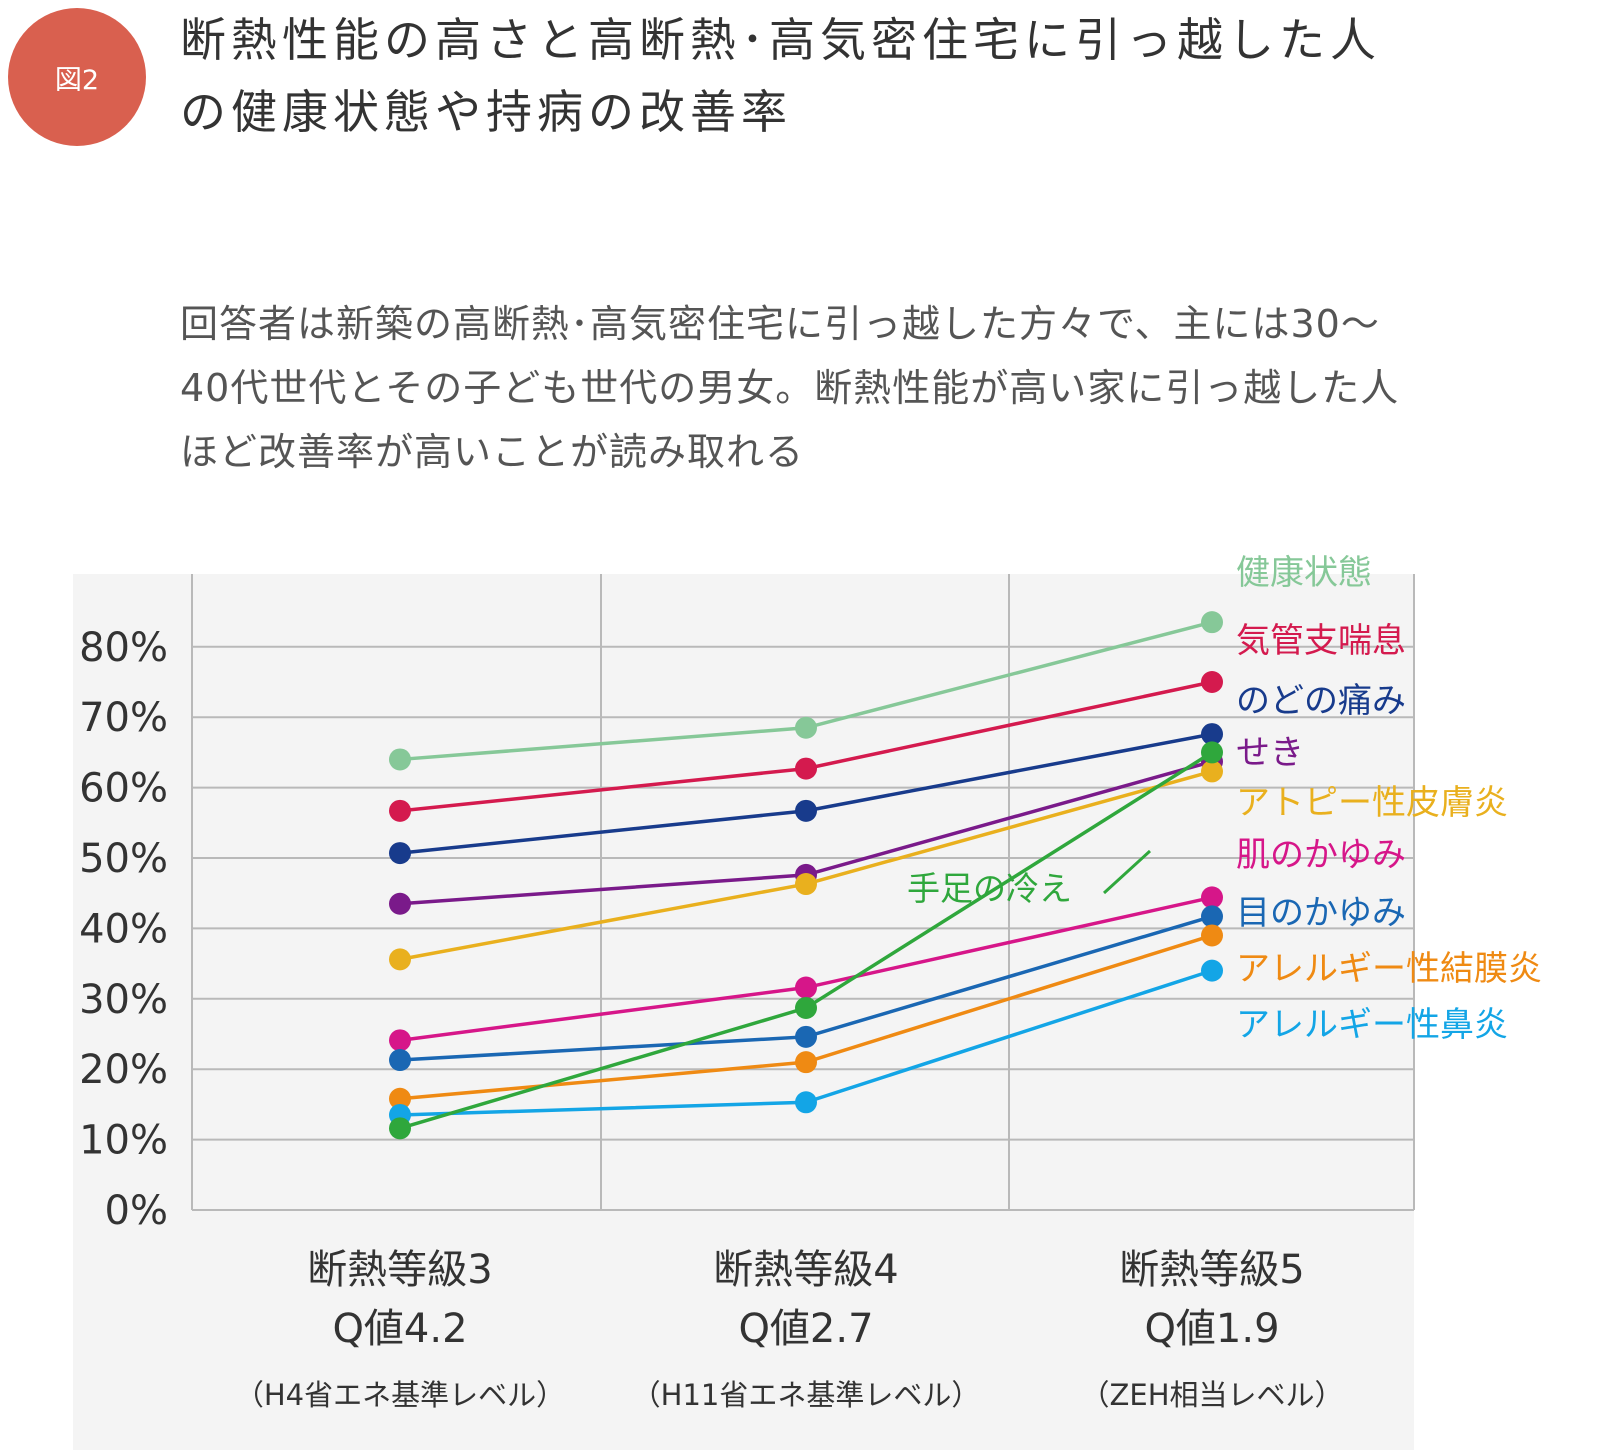 This screenshot has height=1450, width=1600. What do you see at coordinates (399, 1329) in the screenshot?
I see `x-category-q-value: Q値4.2` at bounding box center [399, 1329].